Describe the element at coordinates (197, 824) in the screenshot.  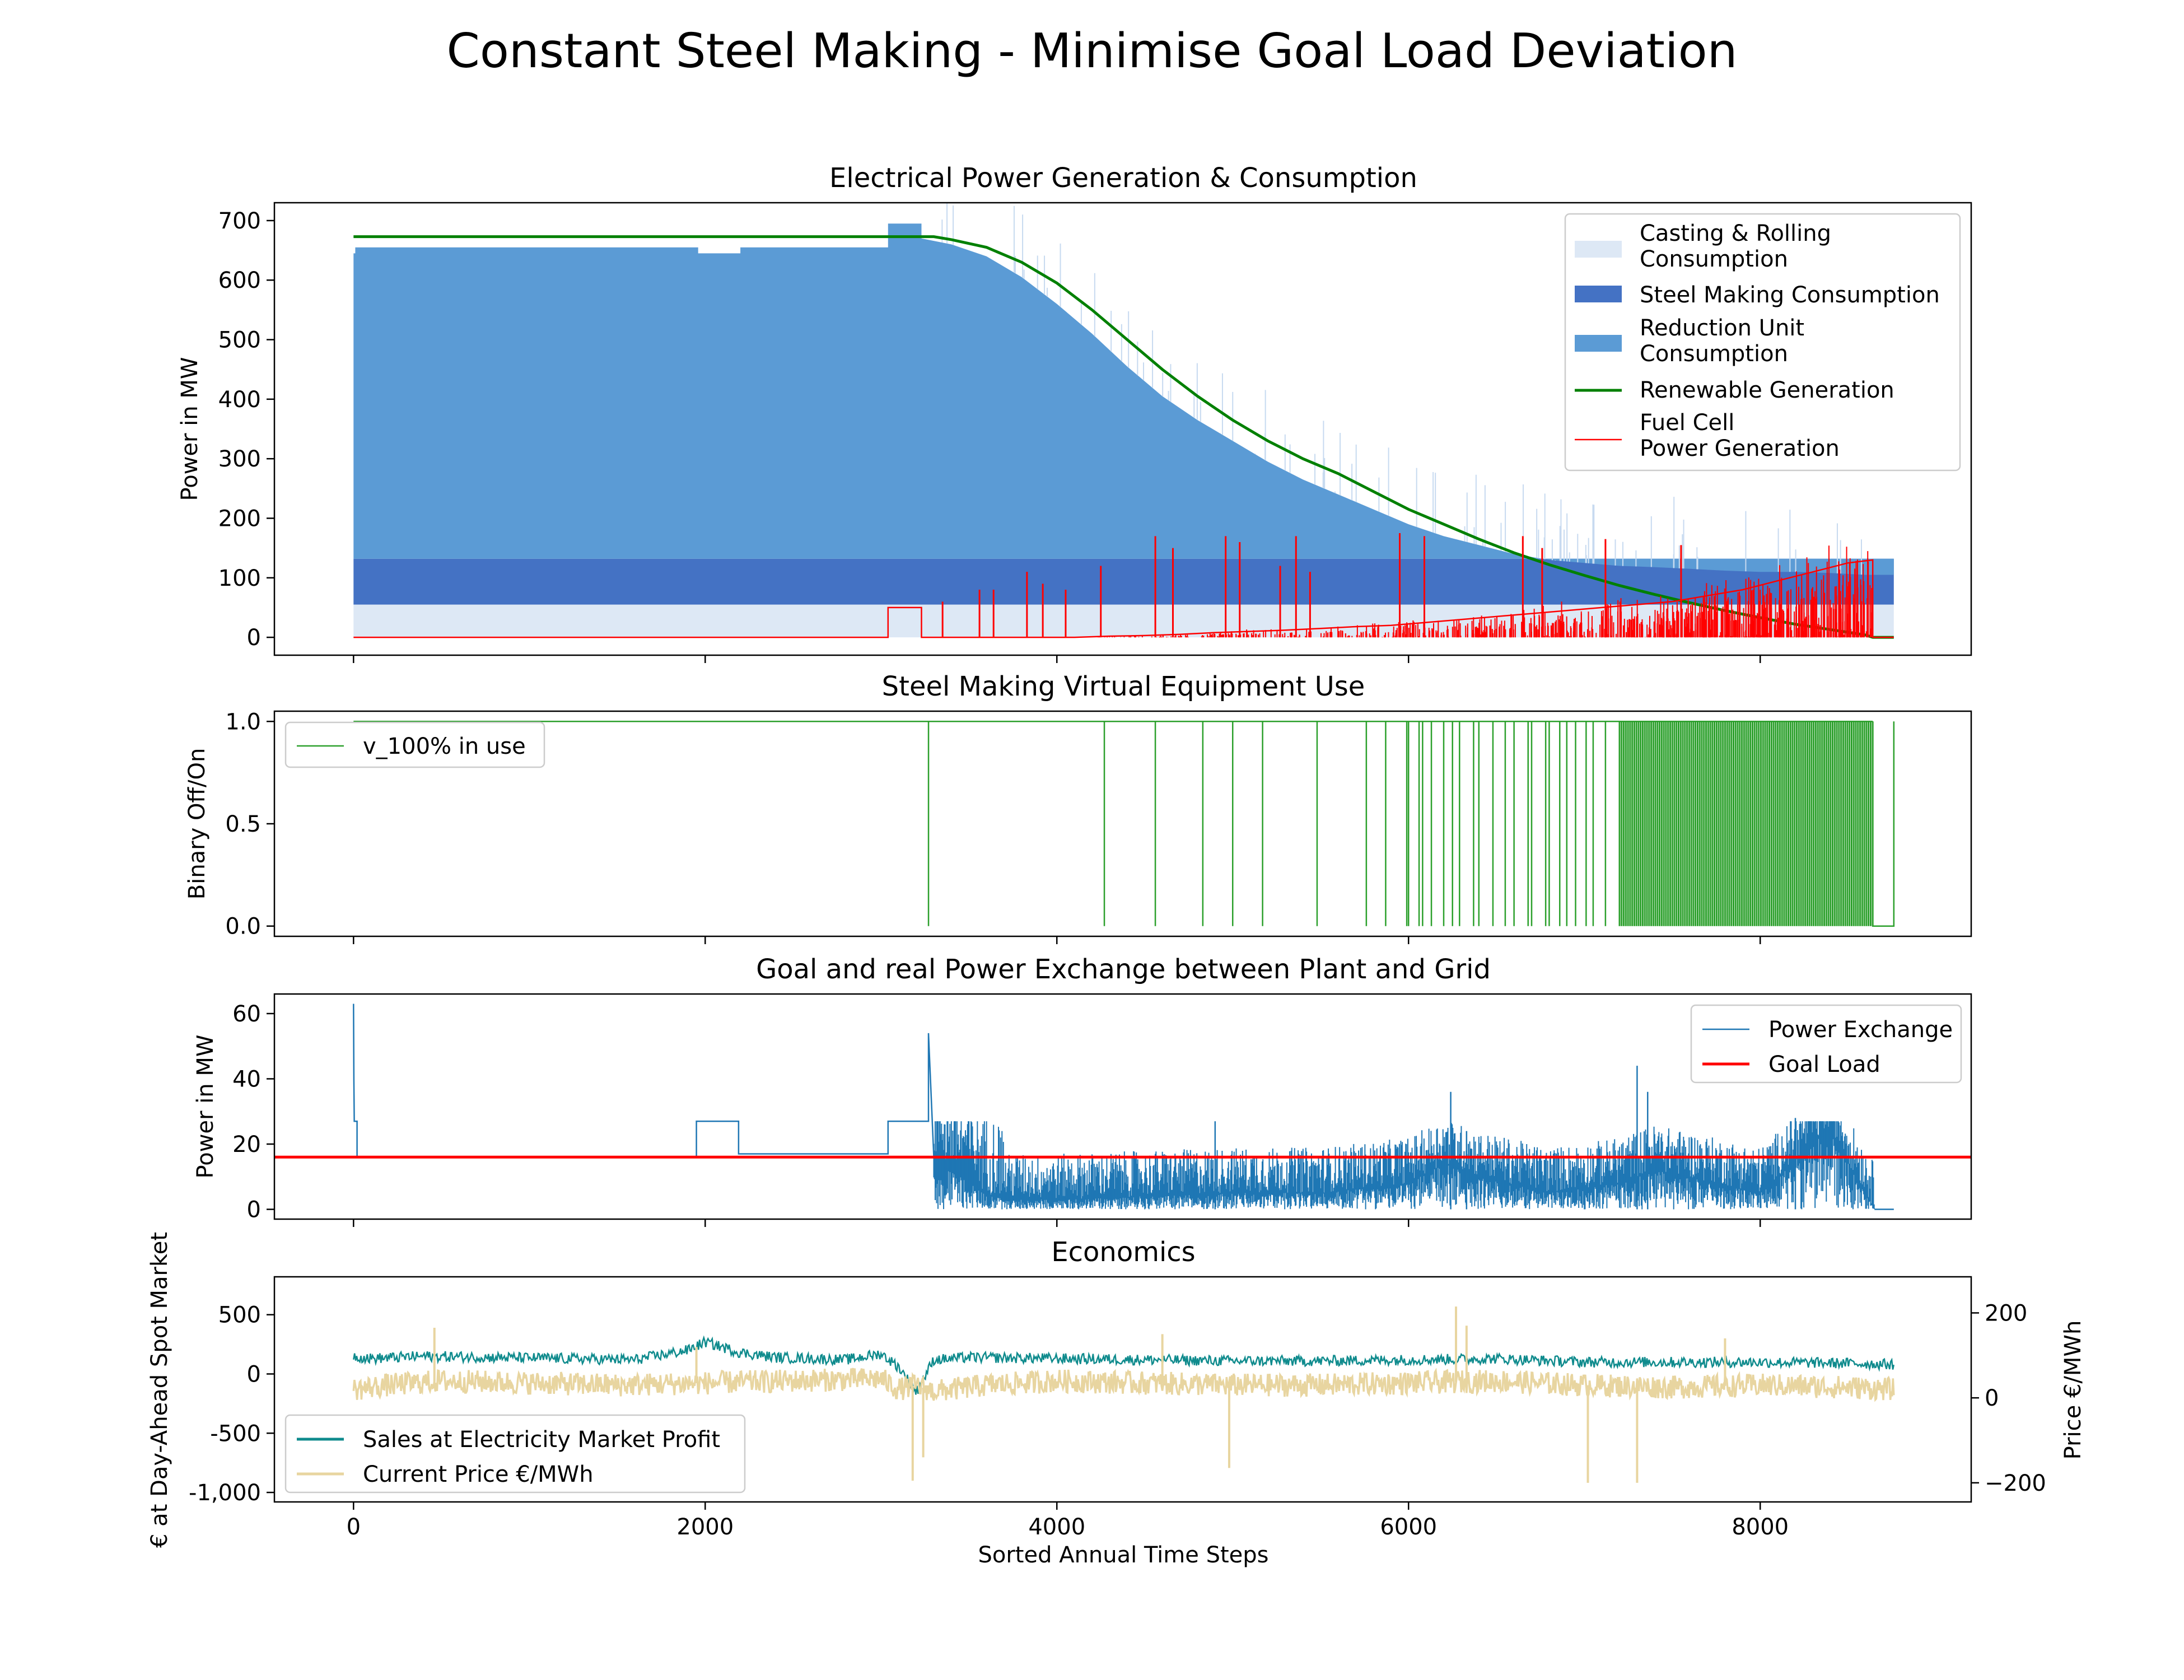
I see `panel-2-ylabel: Binary Off/On` at that location.